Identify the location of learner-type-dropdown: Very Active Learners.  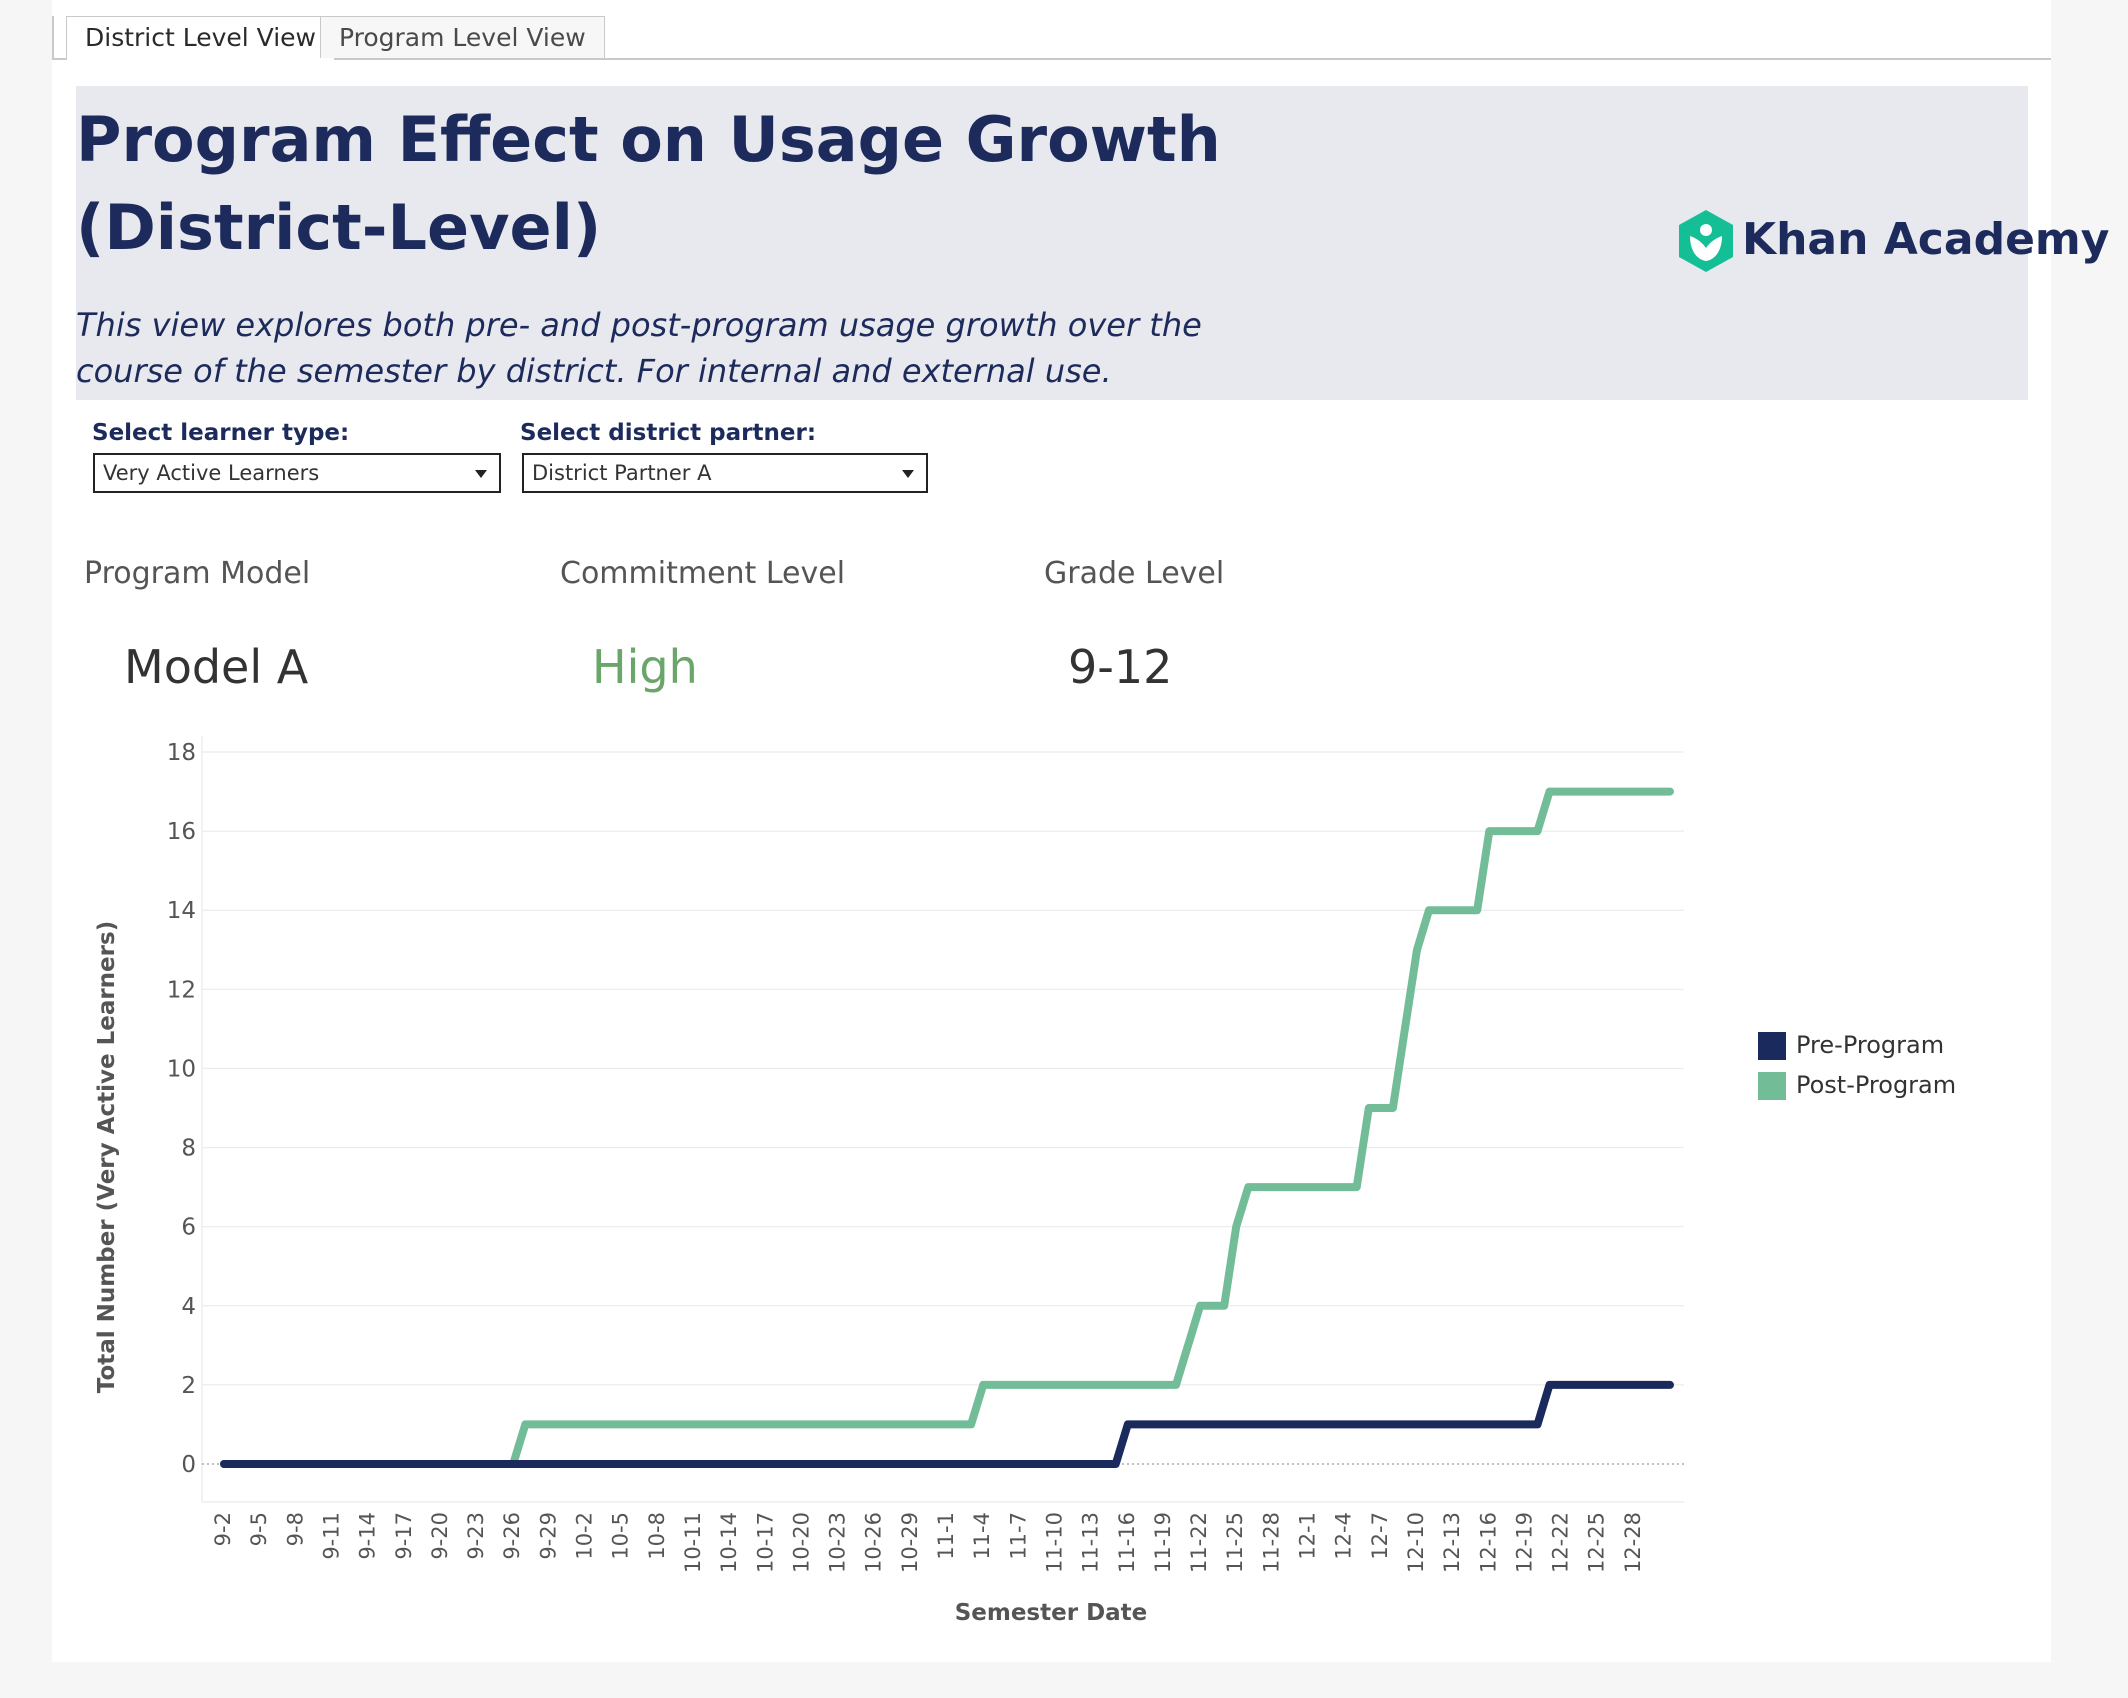
(297, 473).